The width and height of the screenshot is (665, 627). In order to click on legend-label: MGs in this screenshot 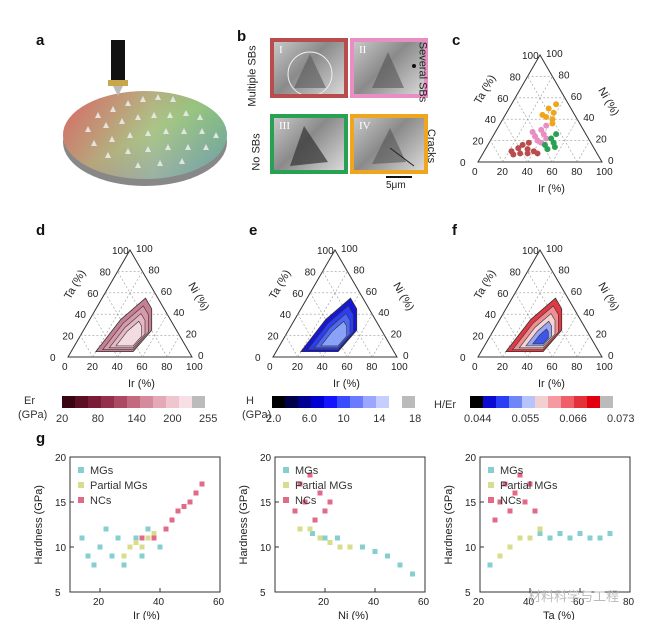, I will do `click(512, 471)`.